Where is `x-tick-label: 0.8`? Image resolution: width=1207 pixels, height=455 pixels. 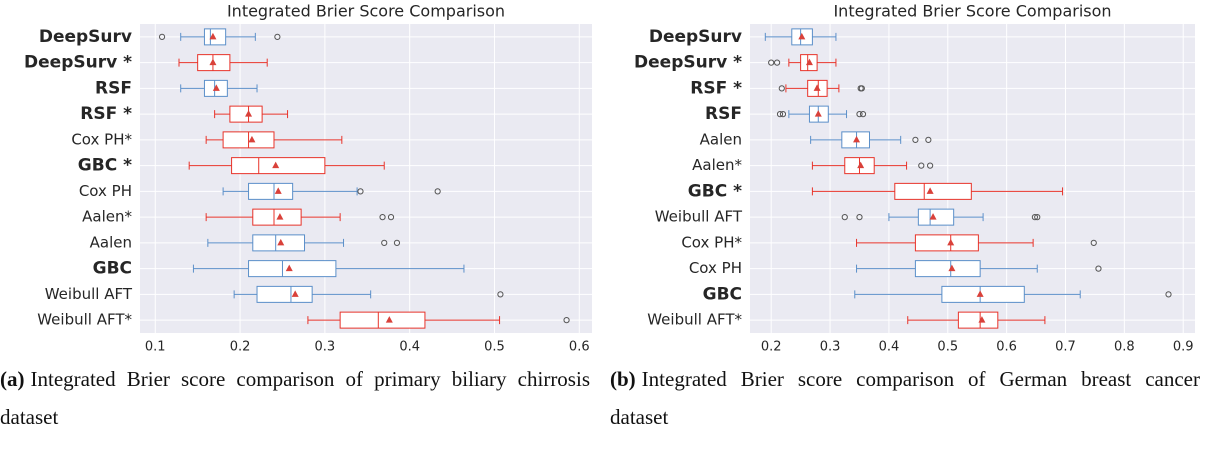
x-tick-label: 0.8 is located at coordinates (1124, 347).